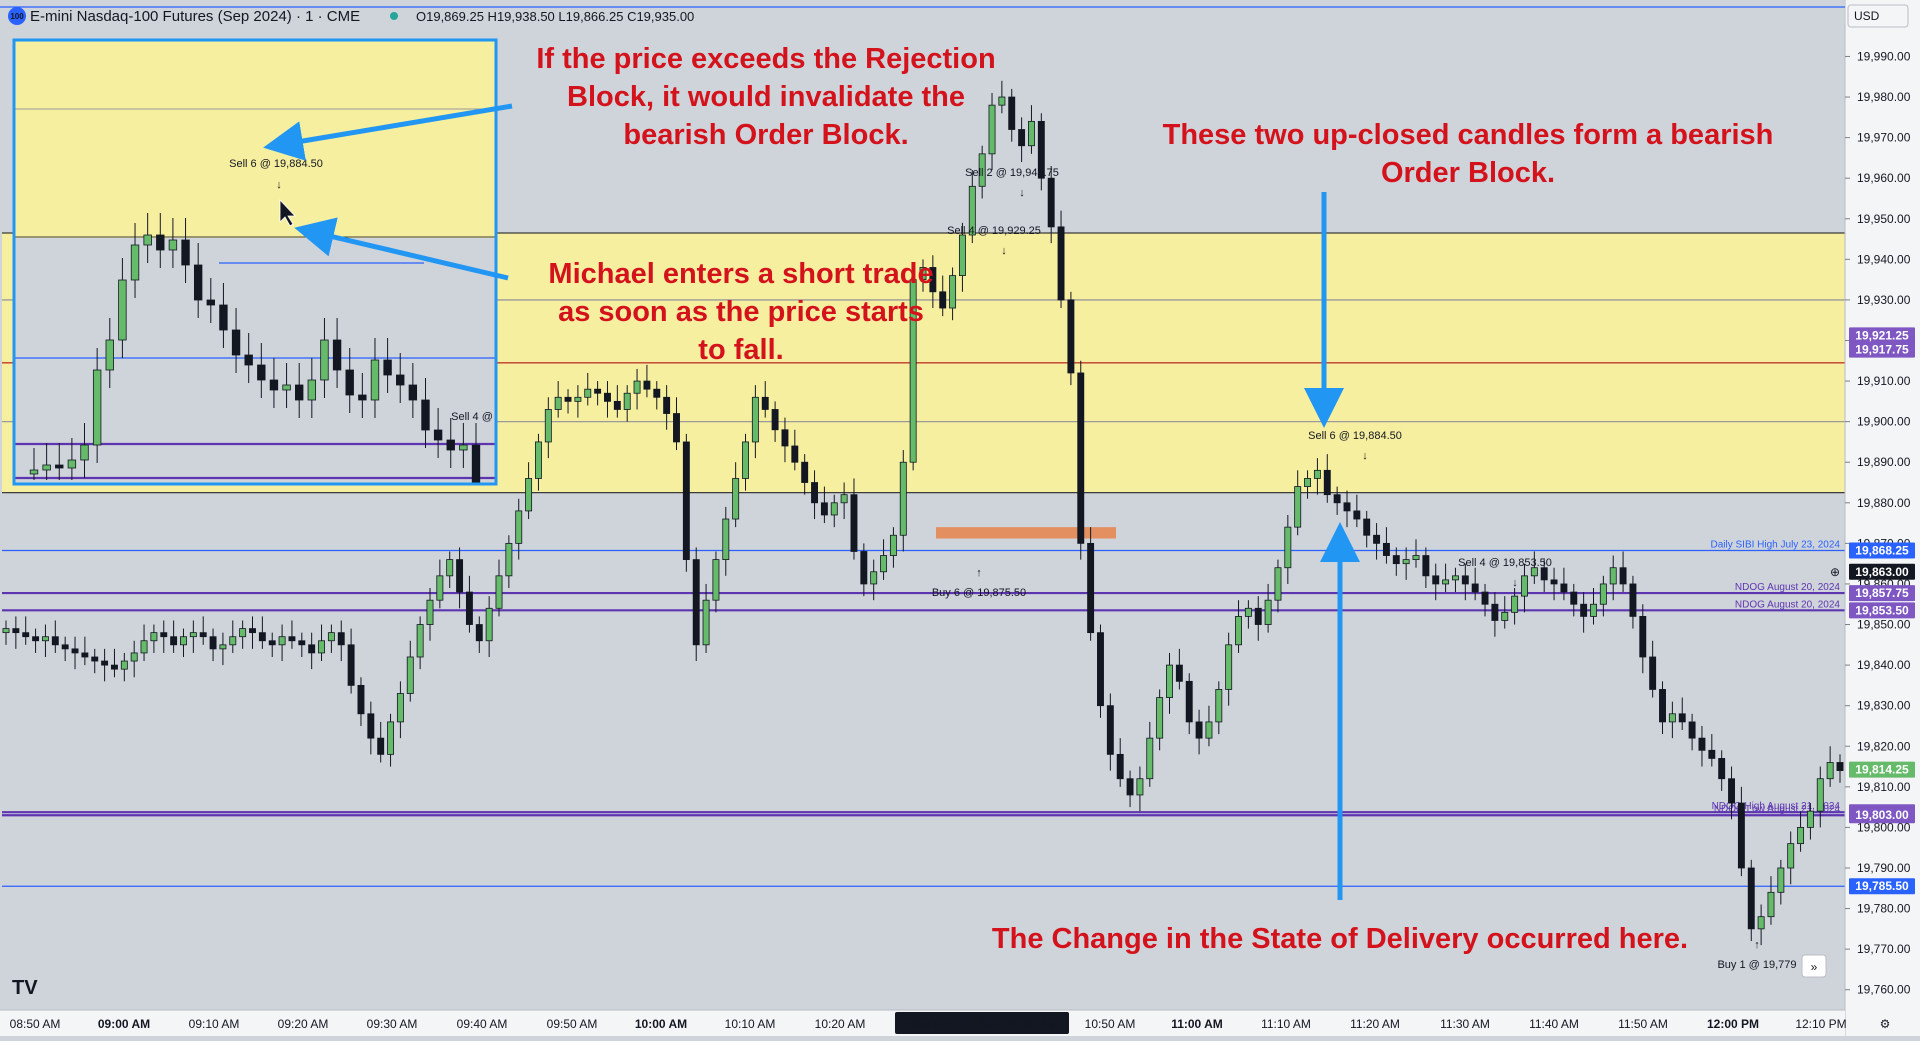 The height and width of the screenshot is (1041, 1920). Describe the element at coordinates (276, 164) in the screenshot. I see `inset-trade-signal-label: Sell 6 @ 19,884.50` at that location.